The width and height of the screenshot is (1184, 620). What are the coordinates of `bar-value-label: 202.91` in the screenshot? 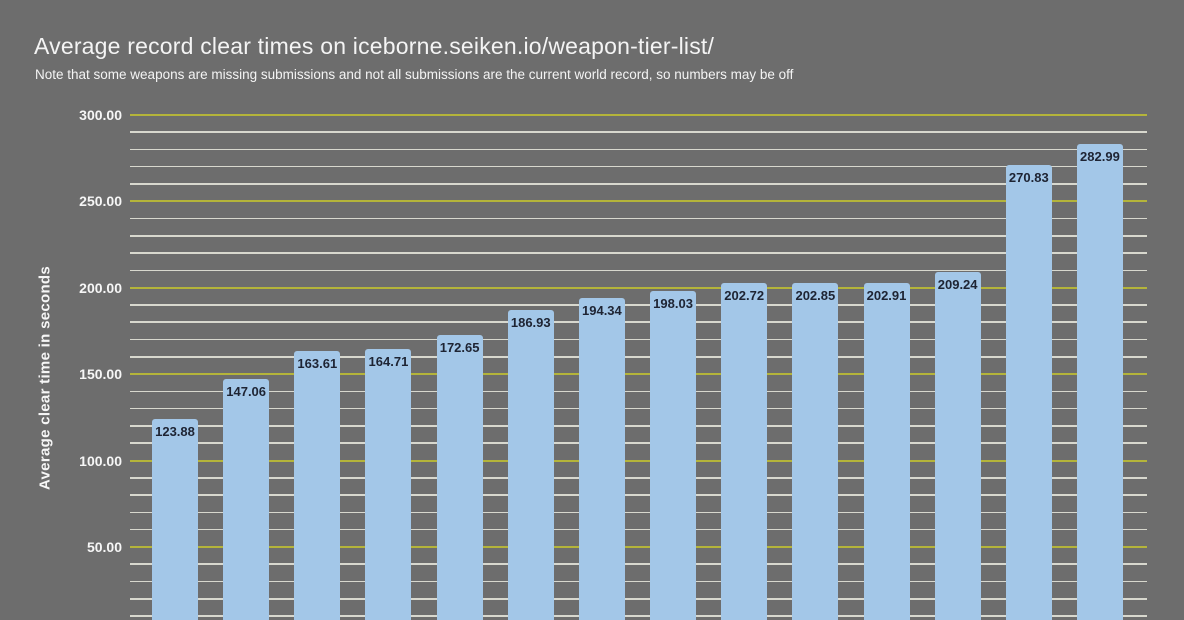 It's located at (886, 295).